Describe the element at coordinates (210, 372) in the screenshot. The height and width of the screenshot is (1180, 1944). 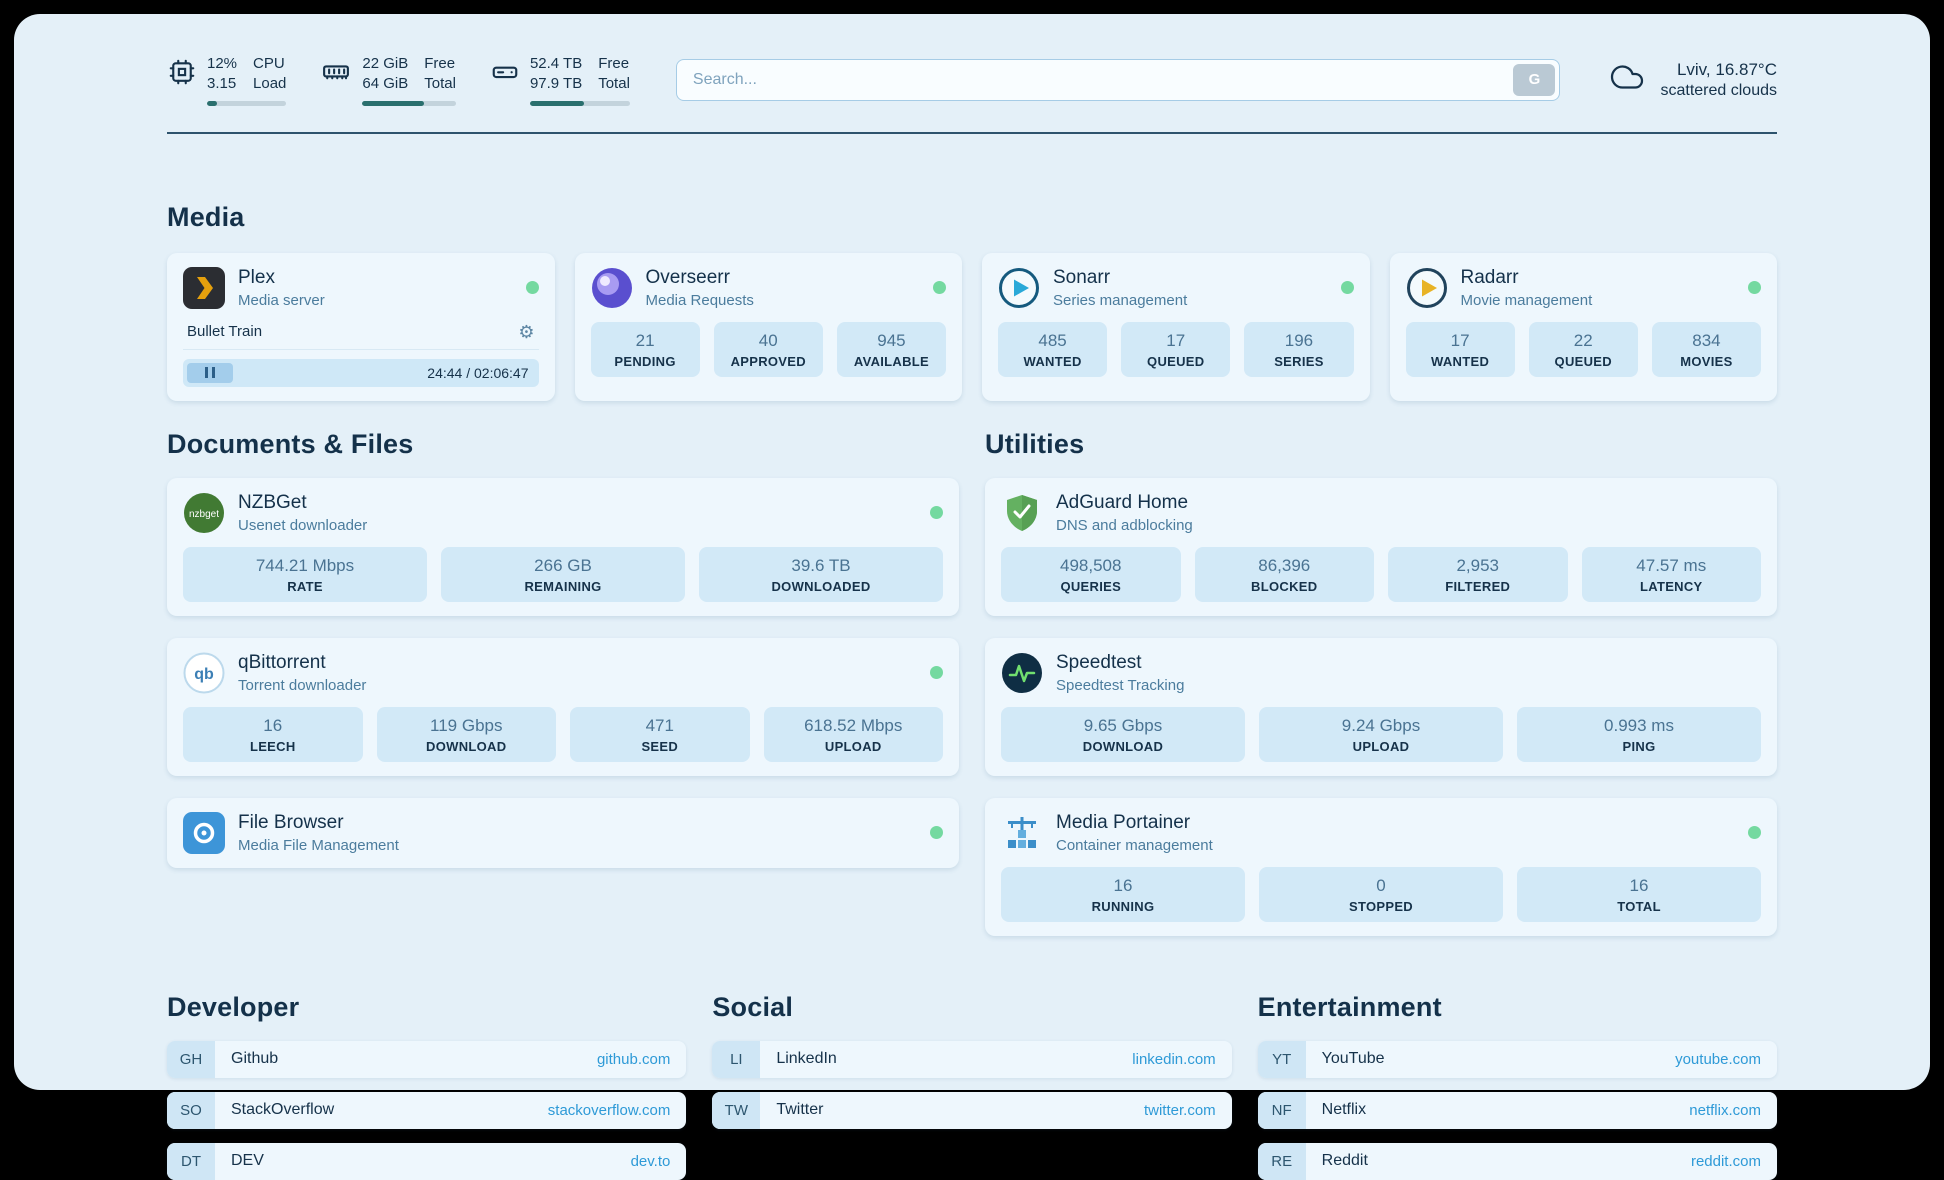
I see `pause-button` at that location.